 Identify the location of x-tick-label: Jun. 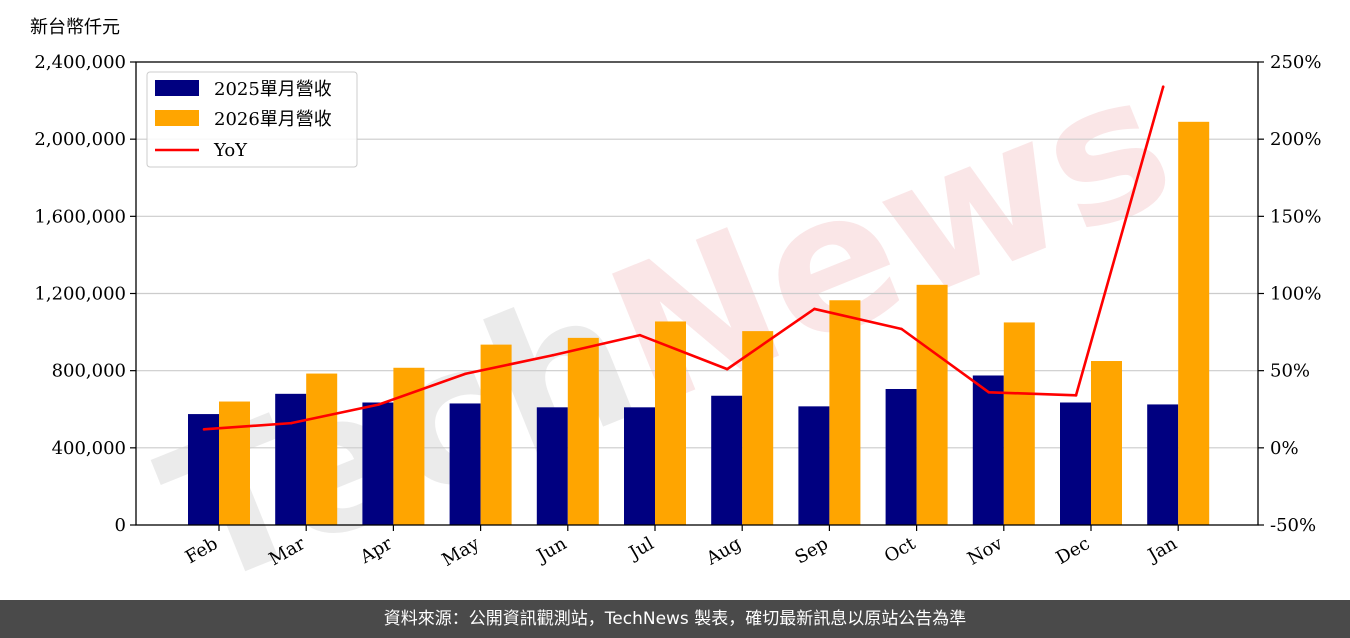
(551, 550).